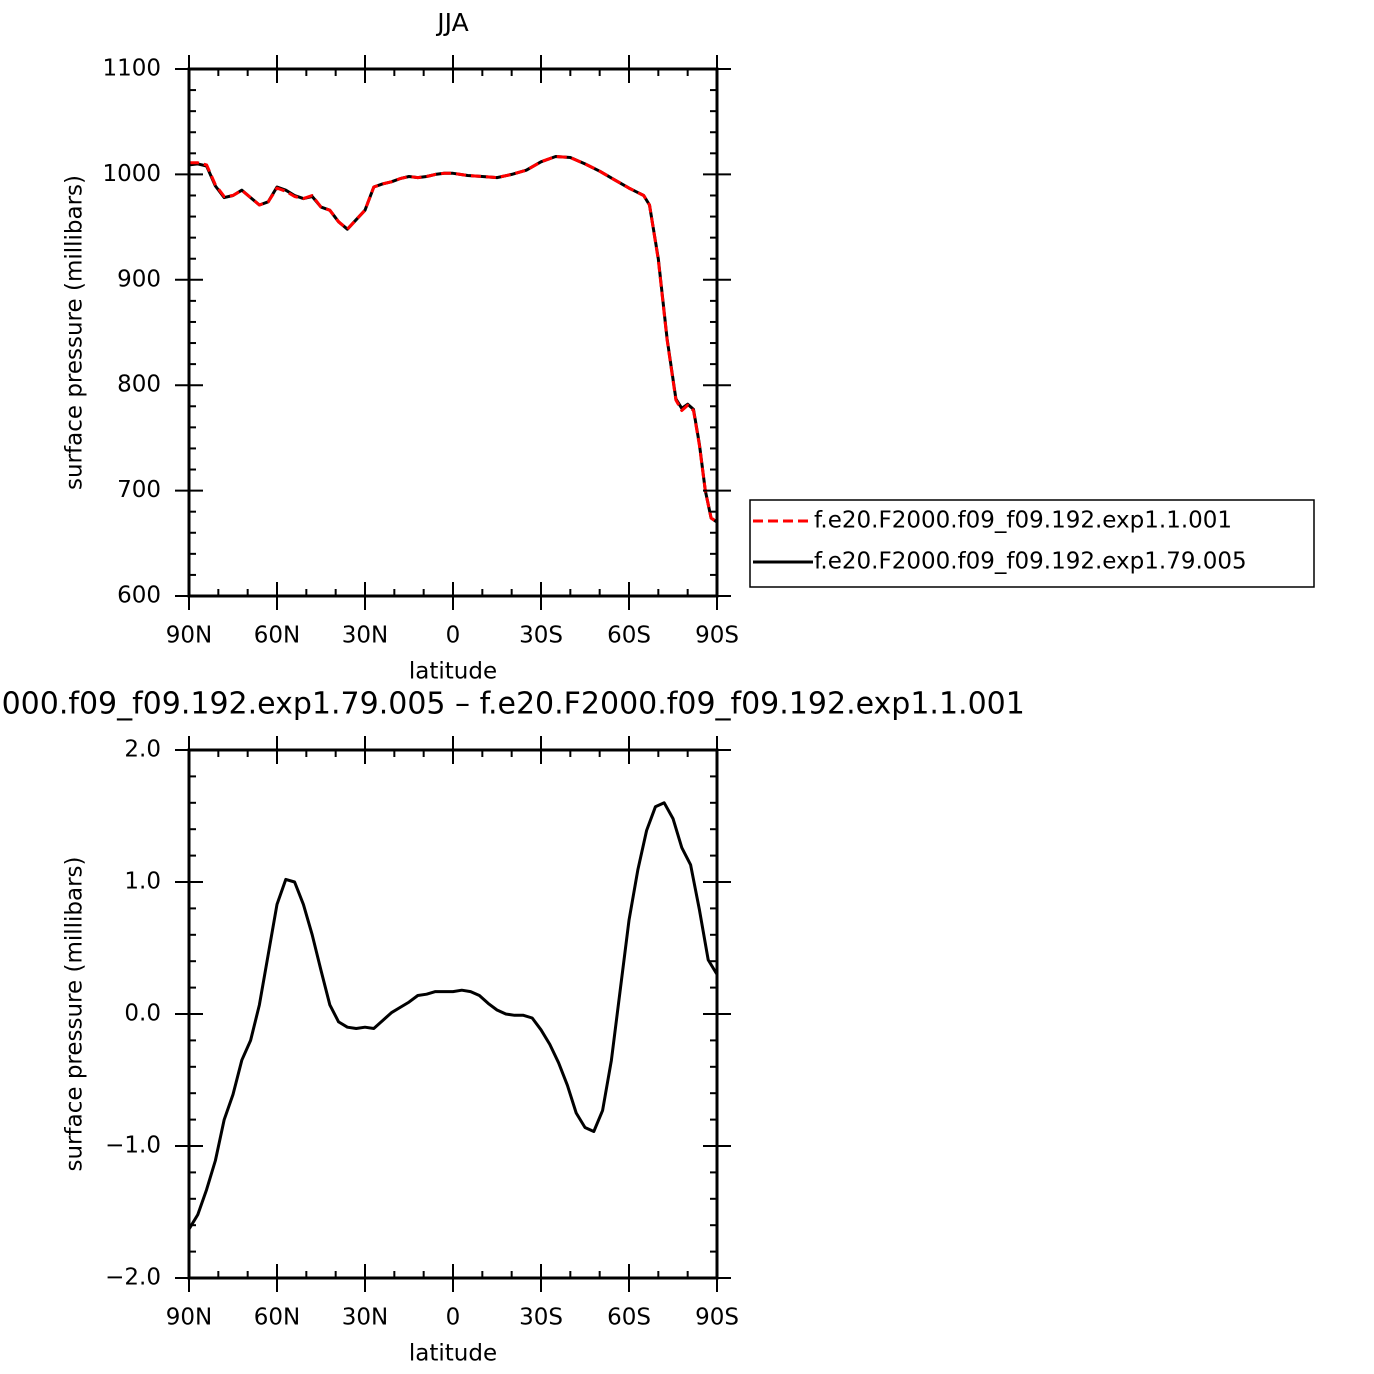  Describe the element at coordinates (131, 69) in the screenshot. I see `y-tick-label: 1100` at that location.